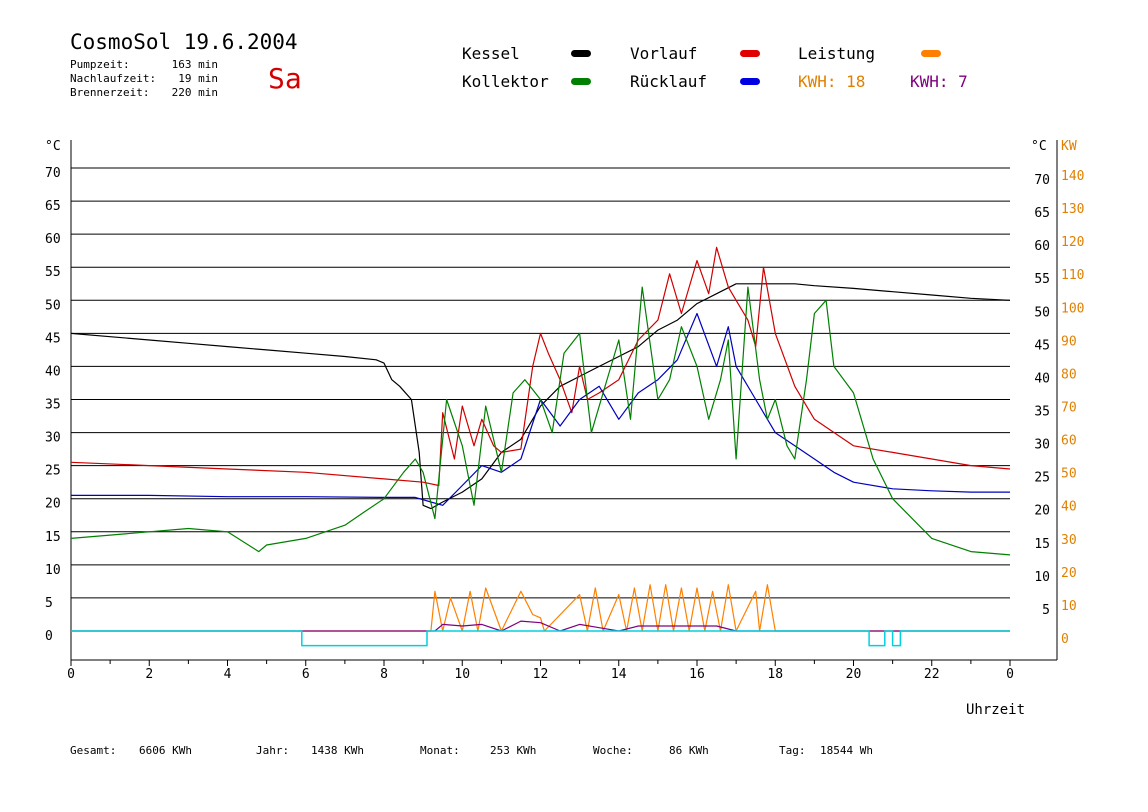 This screenshot has width=1148, height=812. I want to click on y-tick-left: 55, so click(53, 272).